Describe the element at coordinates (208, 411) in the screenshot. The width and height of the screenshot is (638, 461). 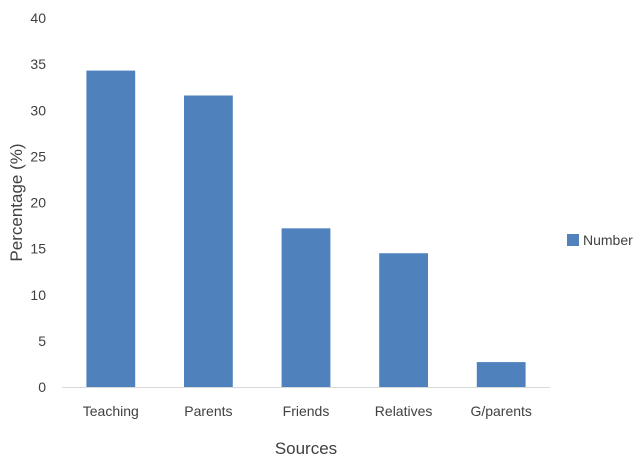
I see `x-tick-label: Parents` at that location.